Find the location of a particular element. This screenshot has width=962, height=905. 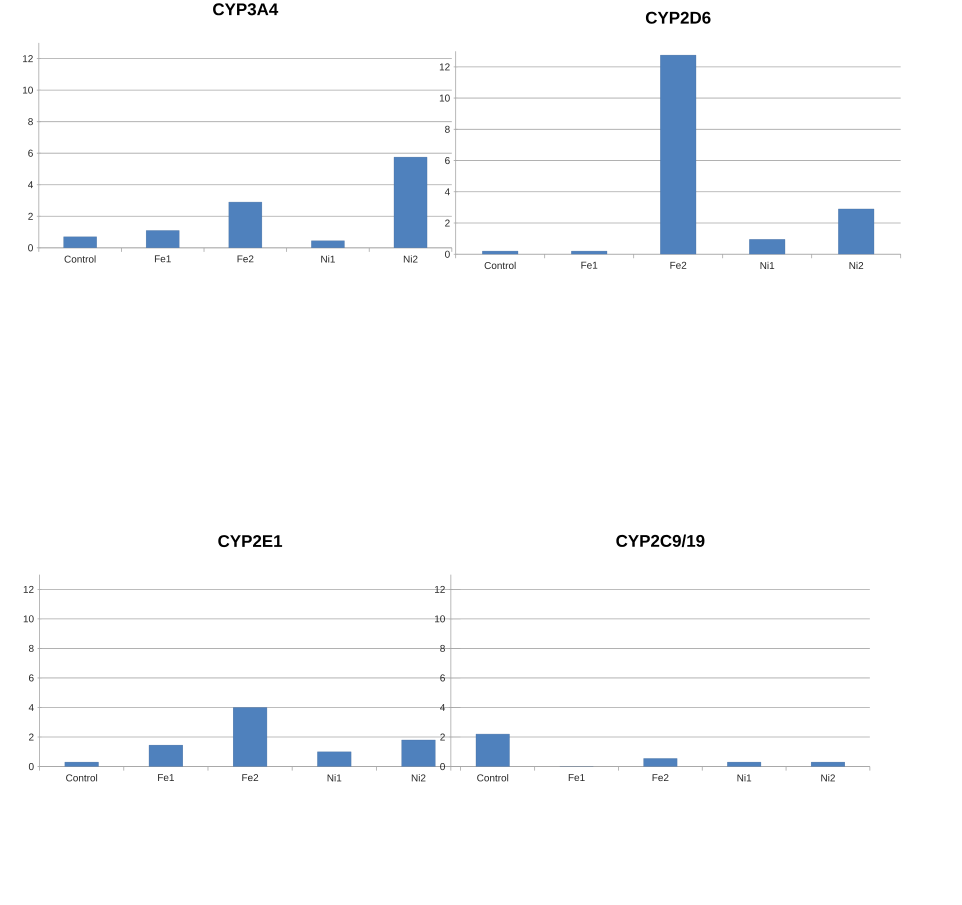

chart-title: CYP3A4 is located at coordinates (245, 9).